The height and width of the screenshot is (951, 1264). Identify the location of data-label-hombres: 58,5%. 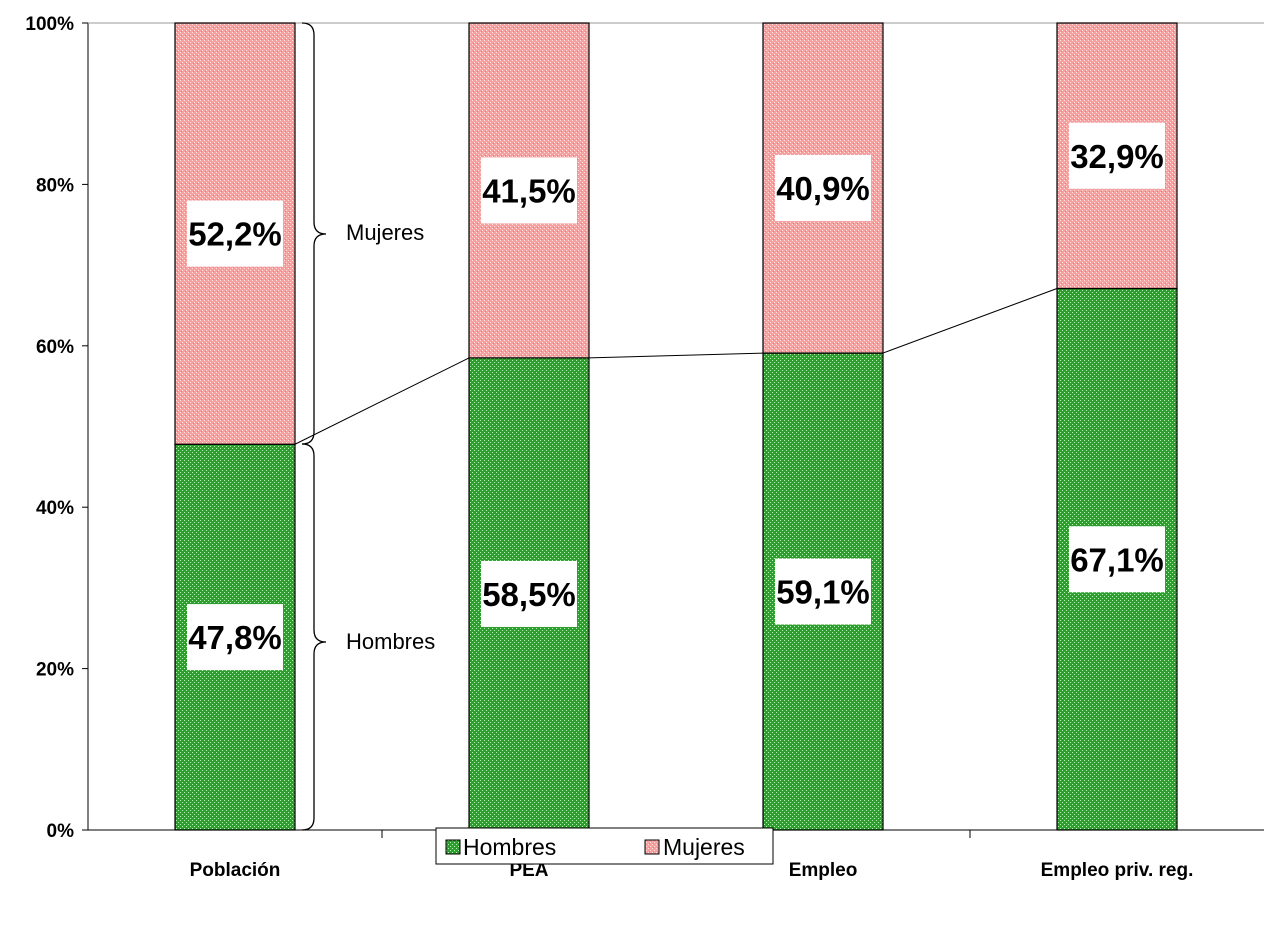
(529, 594).